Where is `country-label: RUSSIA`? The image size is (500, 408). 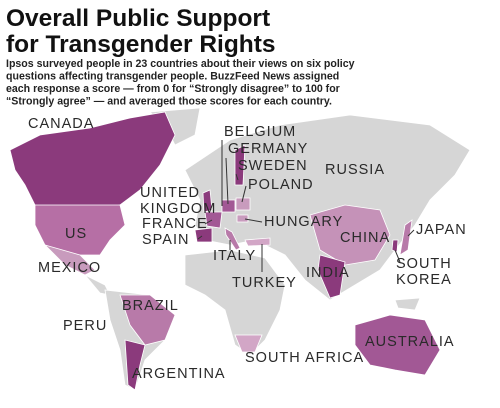
country-label: RUSSIA is located at coordinates (355, 170).